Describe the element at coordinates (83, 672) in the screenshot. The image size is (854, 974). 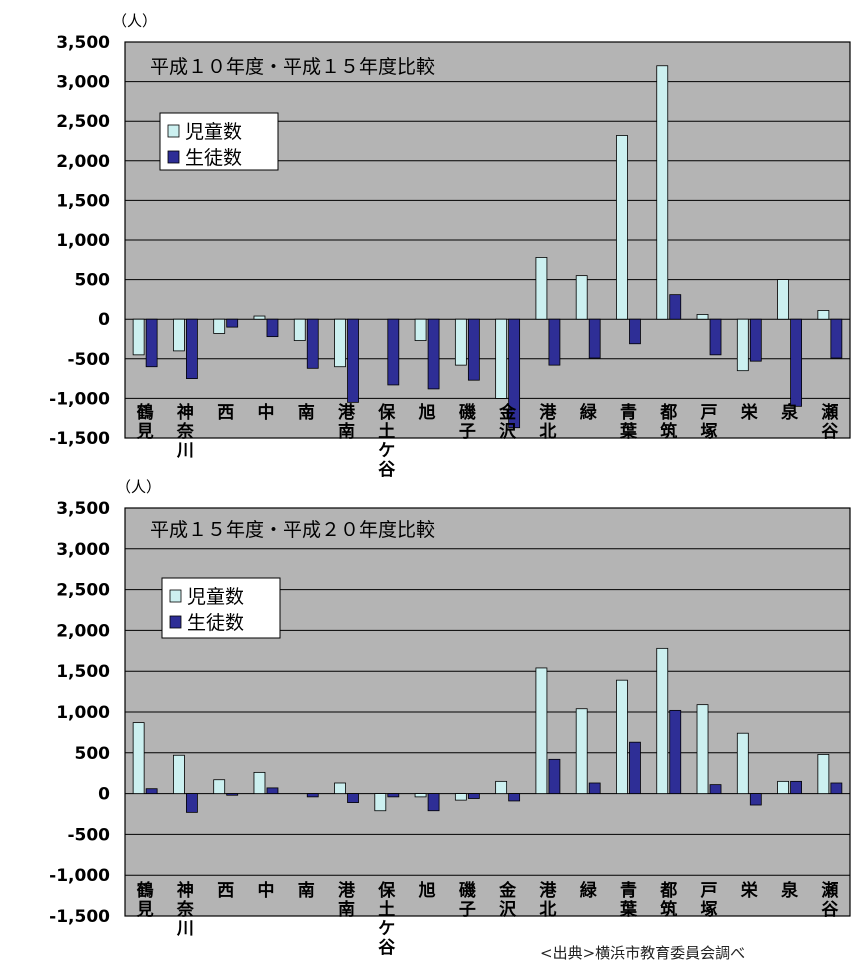
I see `y-tick-label: 1,500` at that location.